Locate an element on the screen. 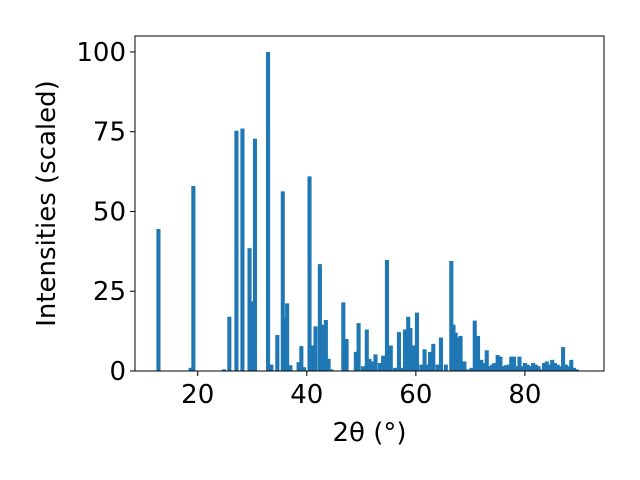 The height and width of the screenshot is (480, 640). x-tick-label: 40 is located at coordinates (306, 395).